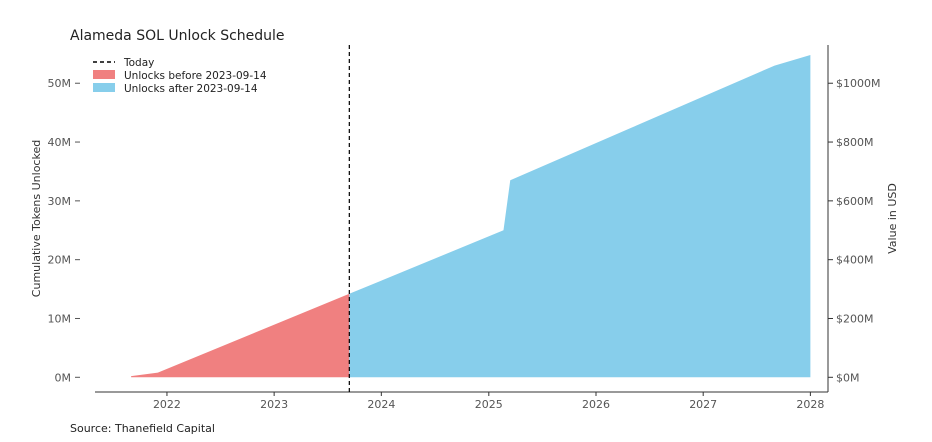 The image size is (932, 442). Describe the element at coordinates (892, 218) in the screenshot. I see `y2-axis-label: Value in USD` at that location.